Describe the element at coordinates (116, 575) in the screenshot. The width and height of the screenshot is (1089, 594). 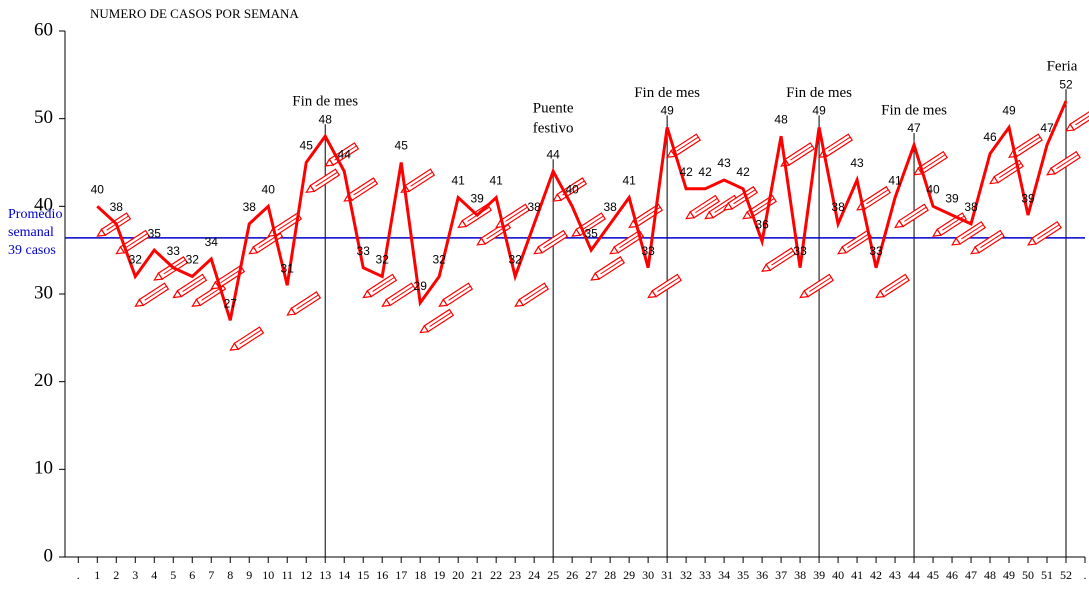
I see `x-tick-label: 2` at that location.